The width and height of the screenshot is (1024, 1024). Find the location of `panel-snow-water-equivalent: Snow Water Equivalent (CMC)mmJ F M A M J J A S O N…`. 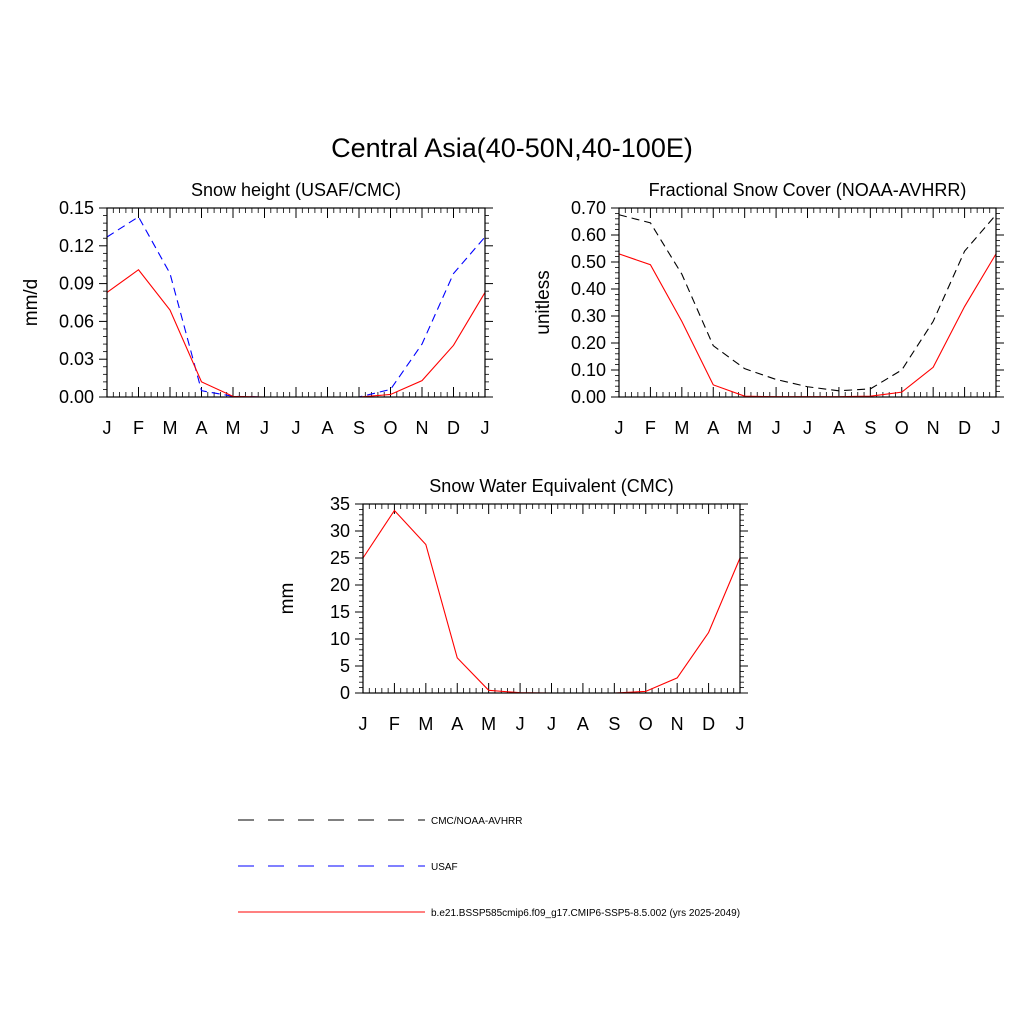

panel-snow-water-equivalent: Snow Water Equivalent (CMC)mmJ F M A M J J A S O N… is located at coordinates (512, 605).